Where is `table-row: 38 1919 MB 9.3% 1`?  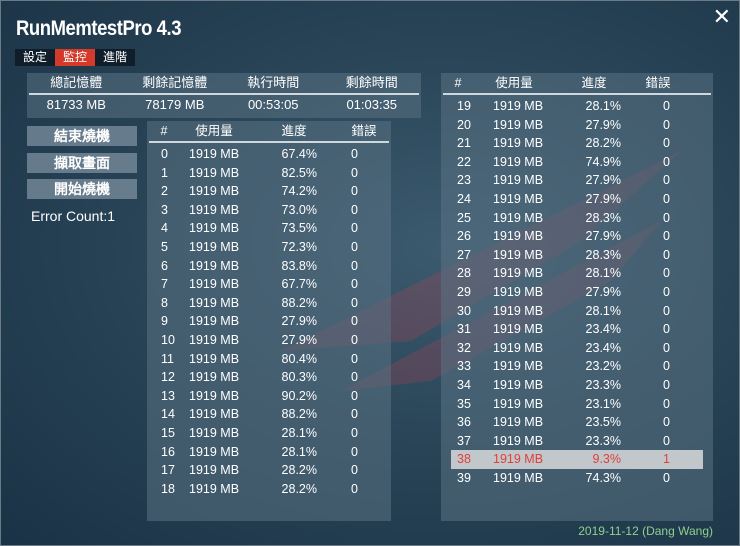
table-row: 38 1919 MB 9.3% 1 is located at coordinates (577, 459).